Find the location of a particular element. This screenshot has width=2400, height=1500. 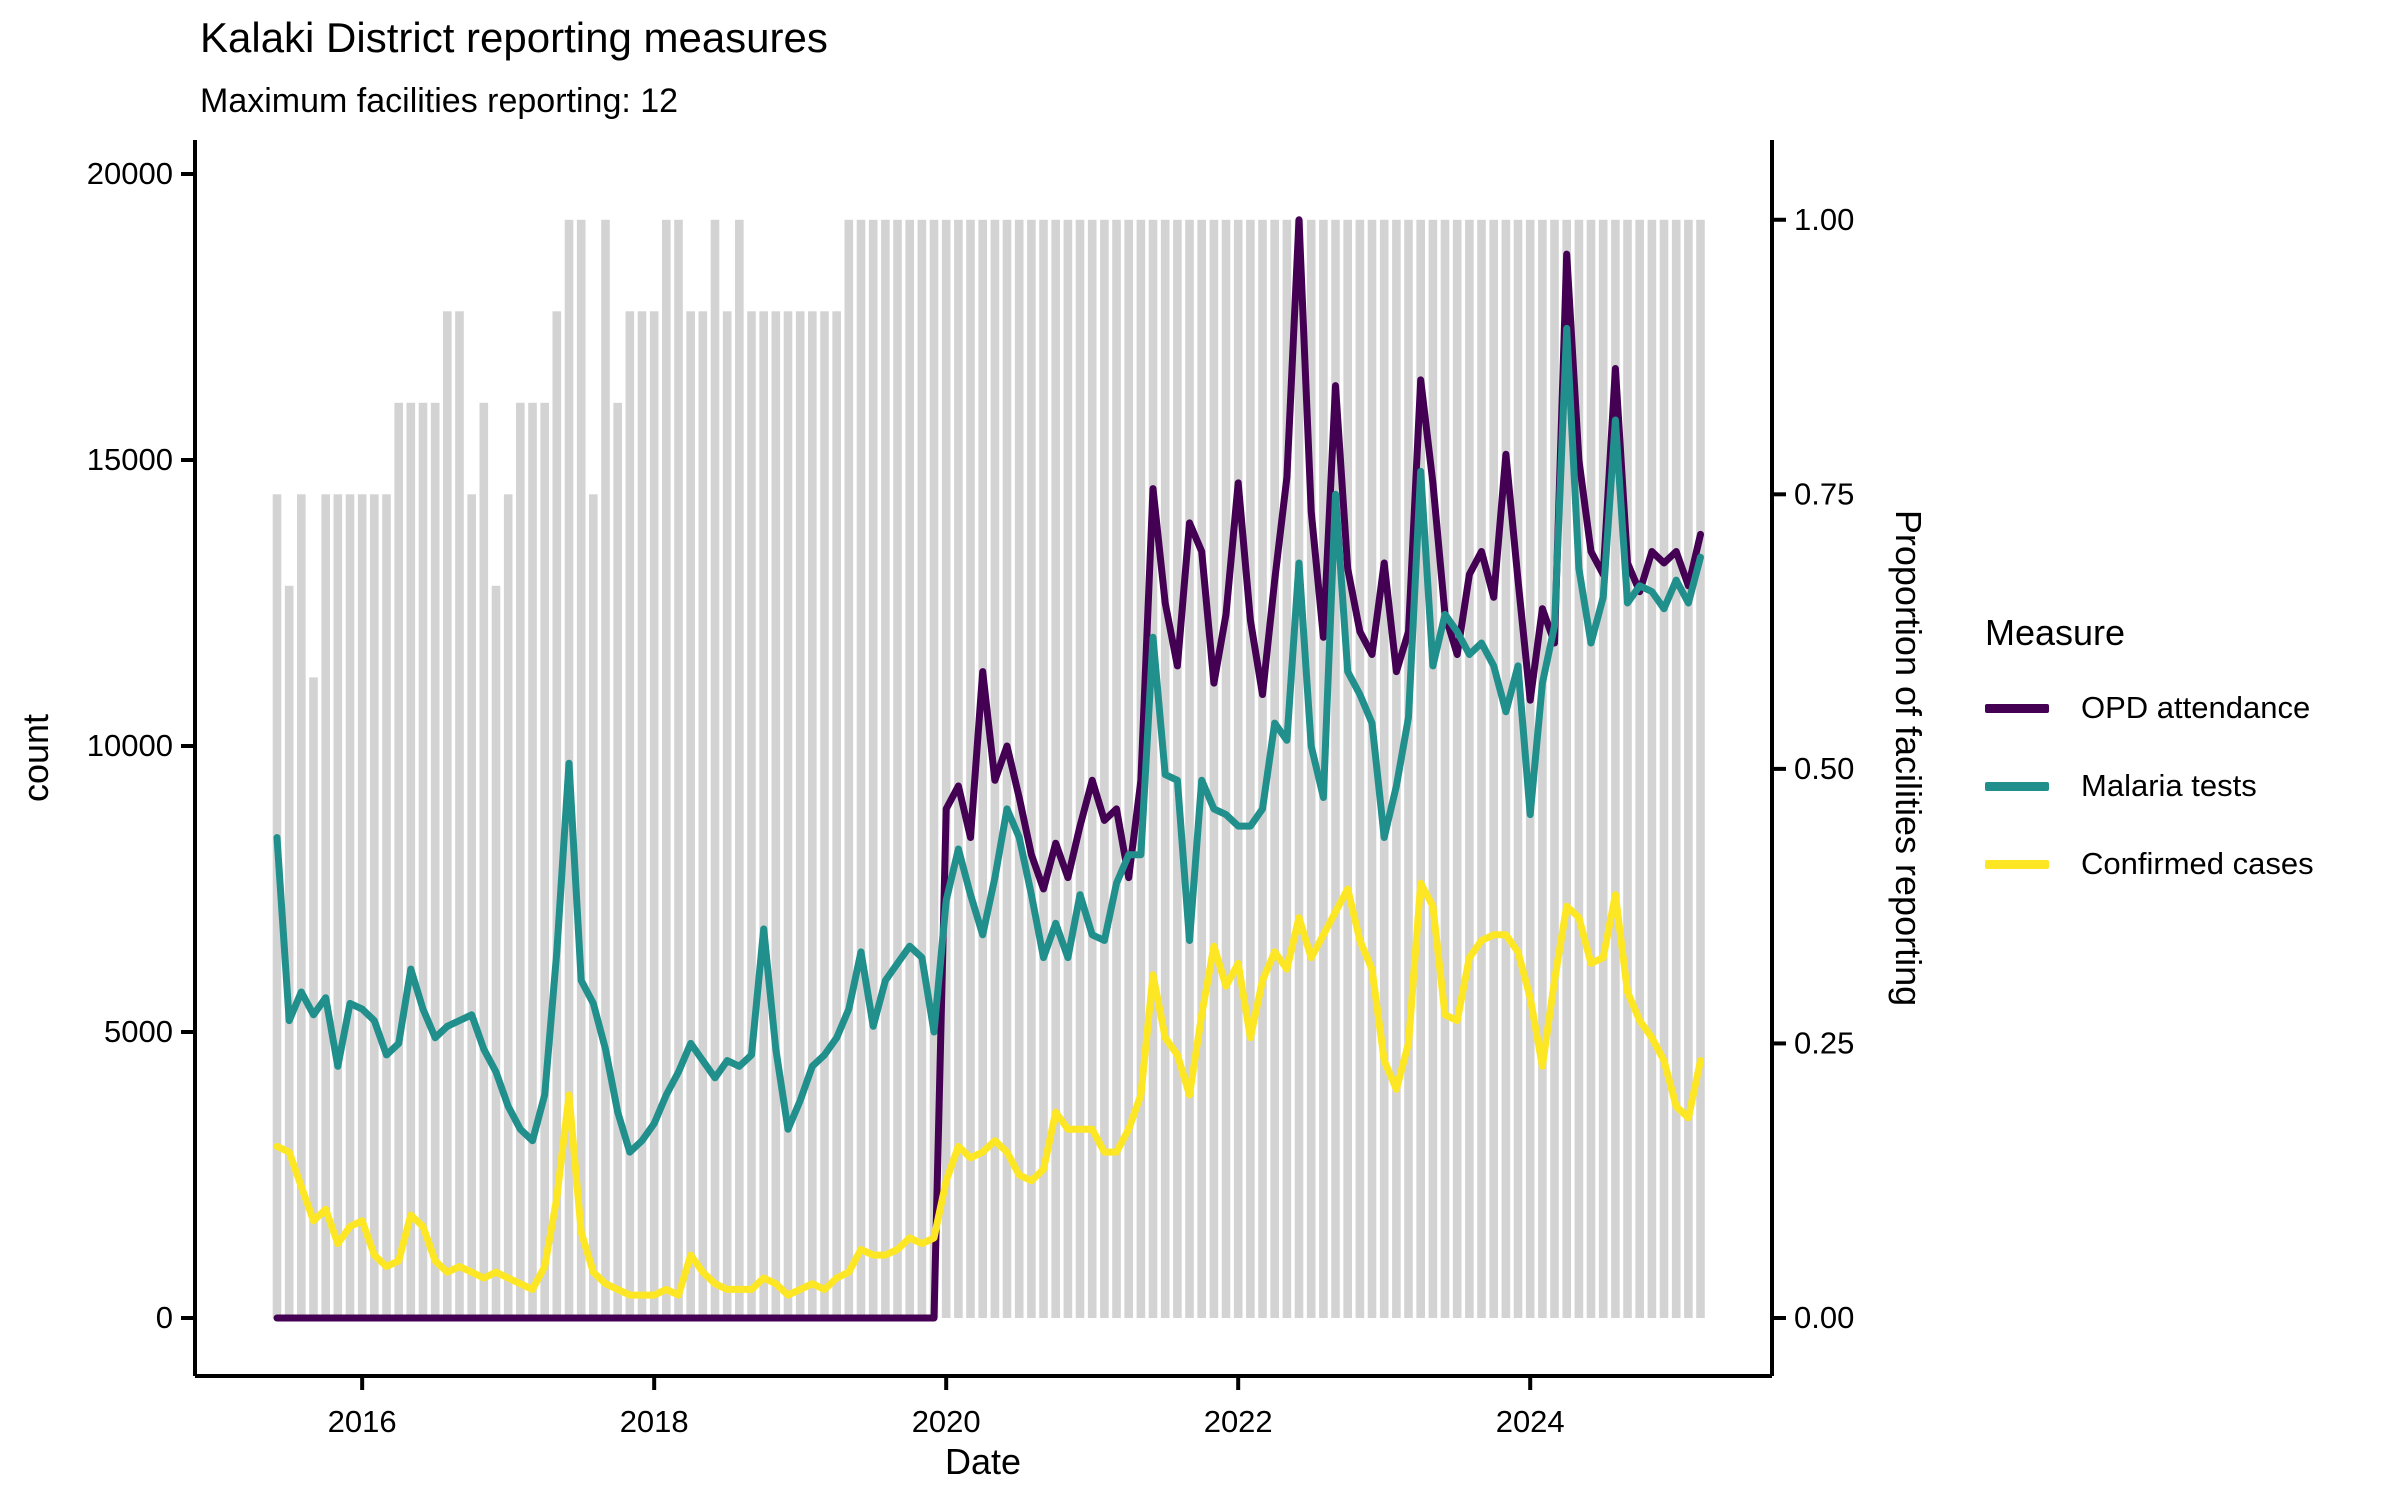

y-tick-label-right: 1.00 is located at coordinates (1824, 219).